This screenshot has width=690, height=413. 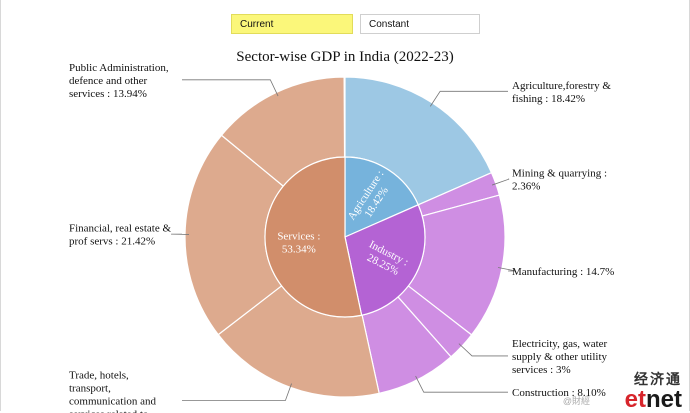 What do you see at coordinates (658, 379) in the screenshot?
I see `watermark-chinese-text: 经济通` at bounding box center [658, 379].